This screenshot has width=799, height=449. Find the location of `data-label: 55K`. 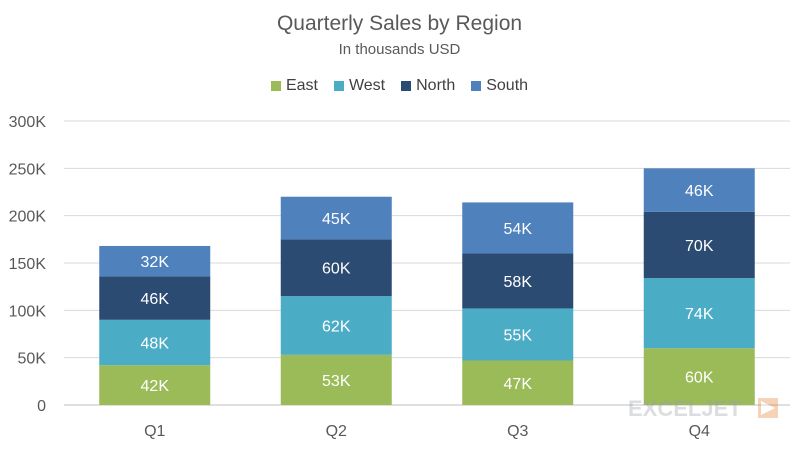

data-label: 55K is located at coordinates (518, 335).